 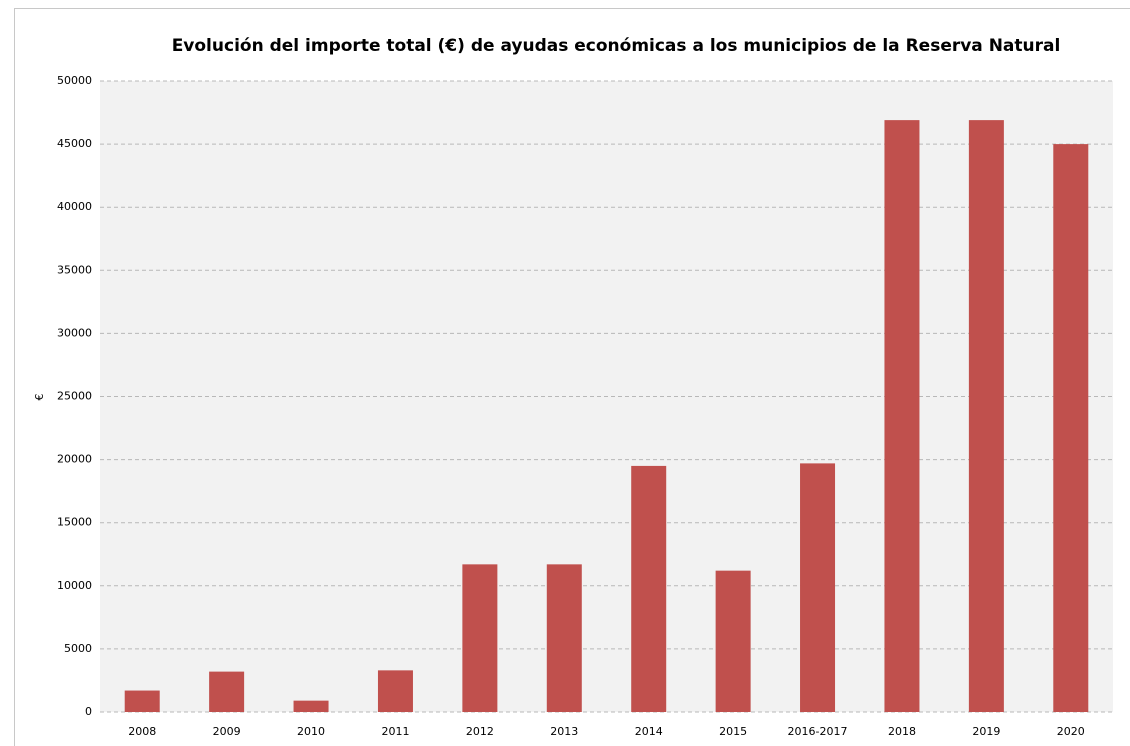 I want to click on y-tick-label: 35000, so click(x=74, y=269).